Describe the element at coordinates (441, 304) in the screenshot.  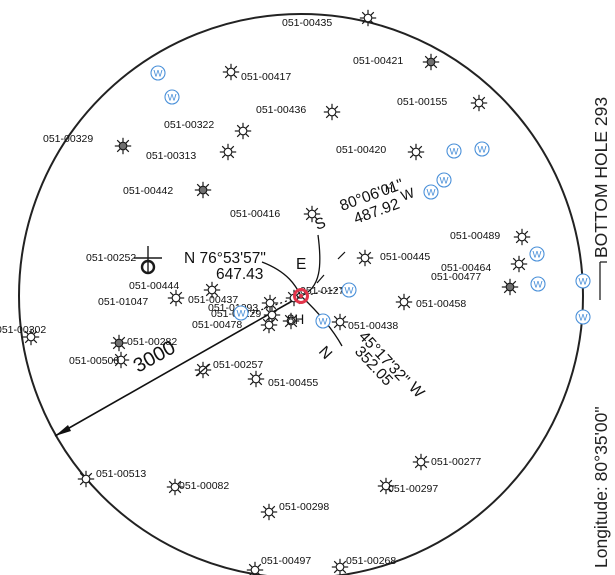
I see `well-label: 051-00458` at that location.